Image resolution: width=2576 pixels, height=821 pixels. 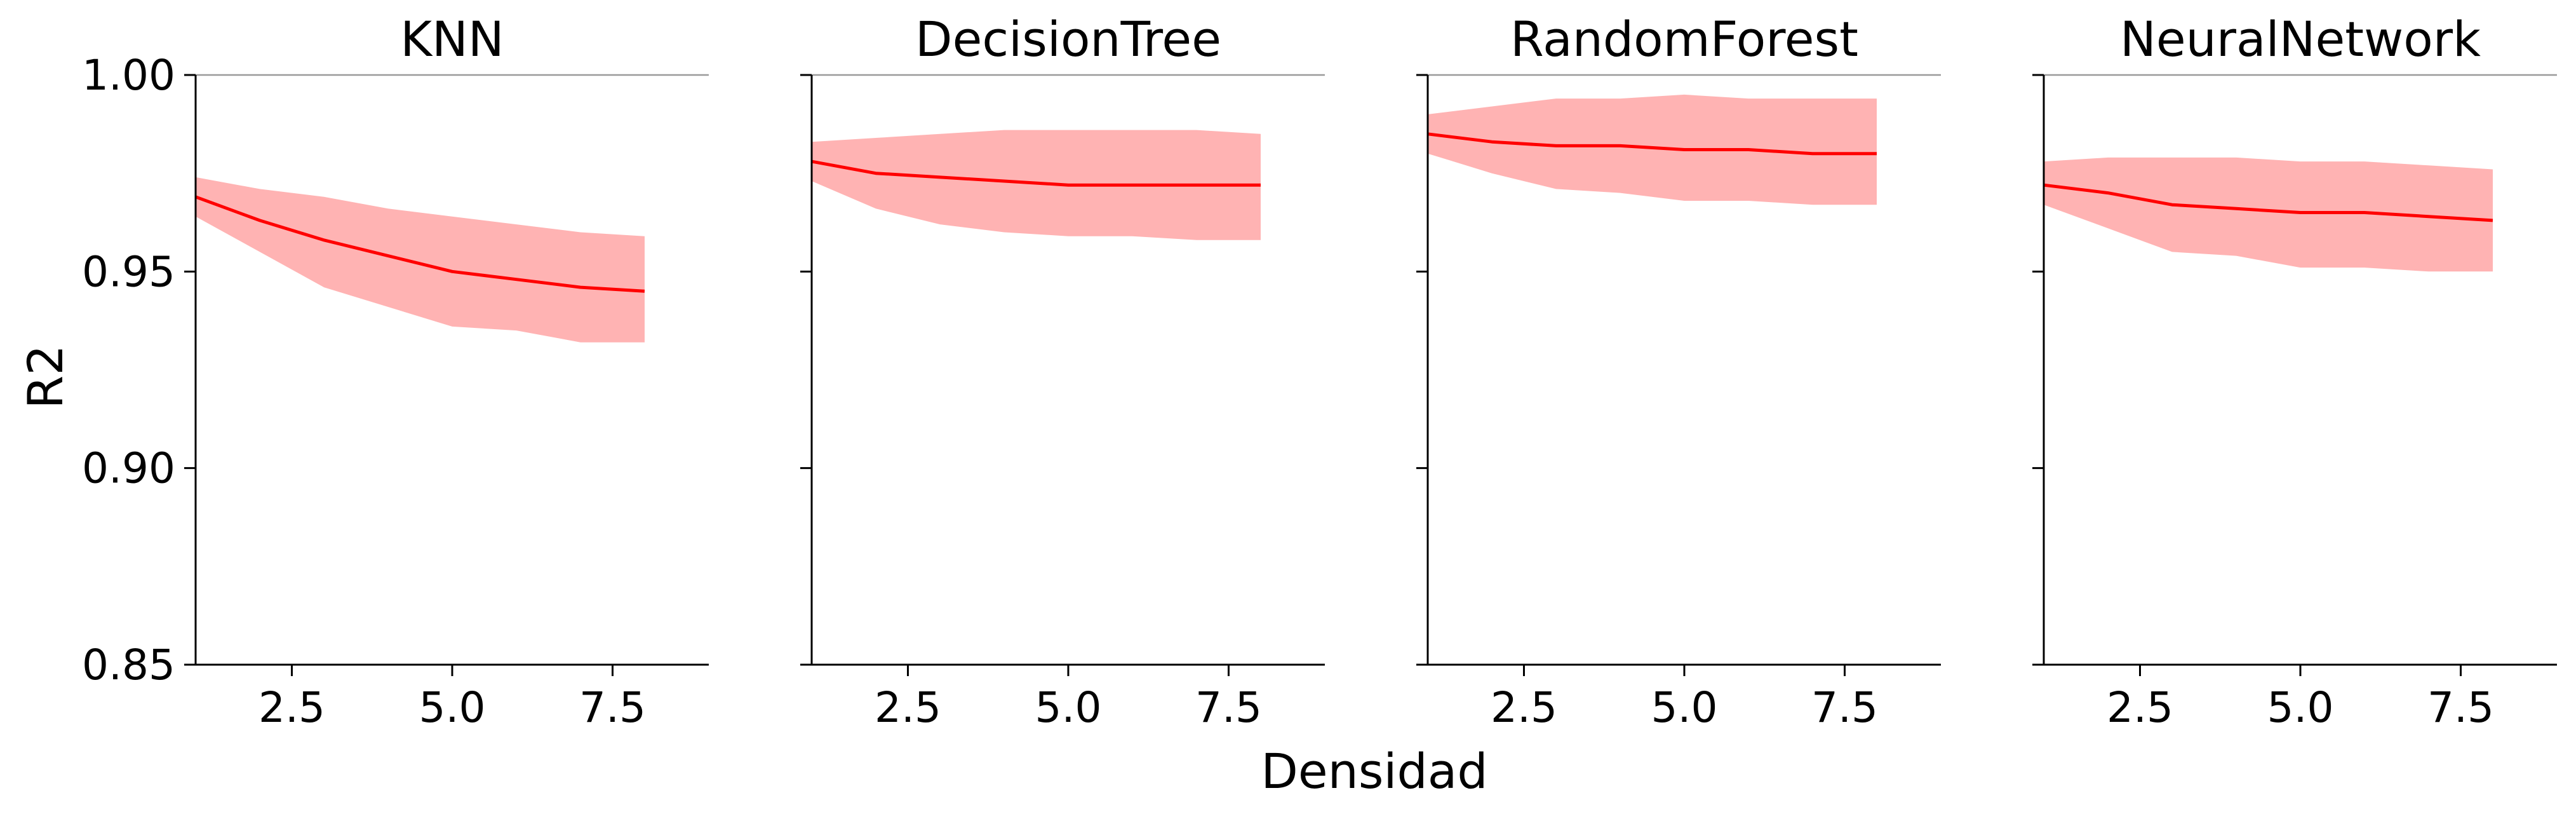 What do you see at coordinates (128, 271) in the screenshot?
I see `y-tick-label: 0.95` at bounding box center [128, 271].